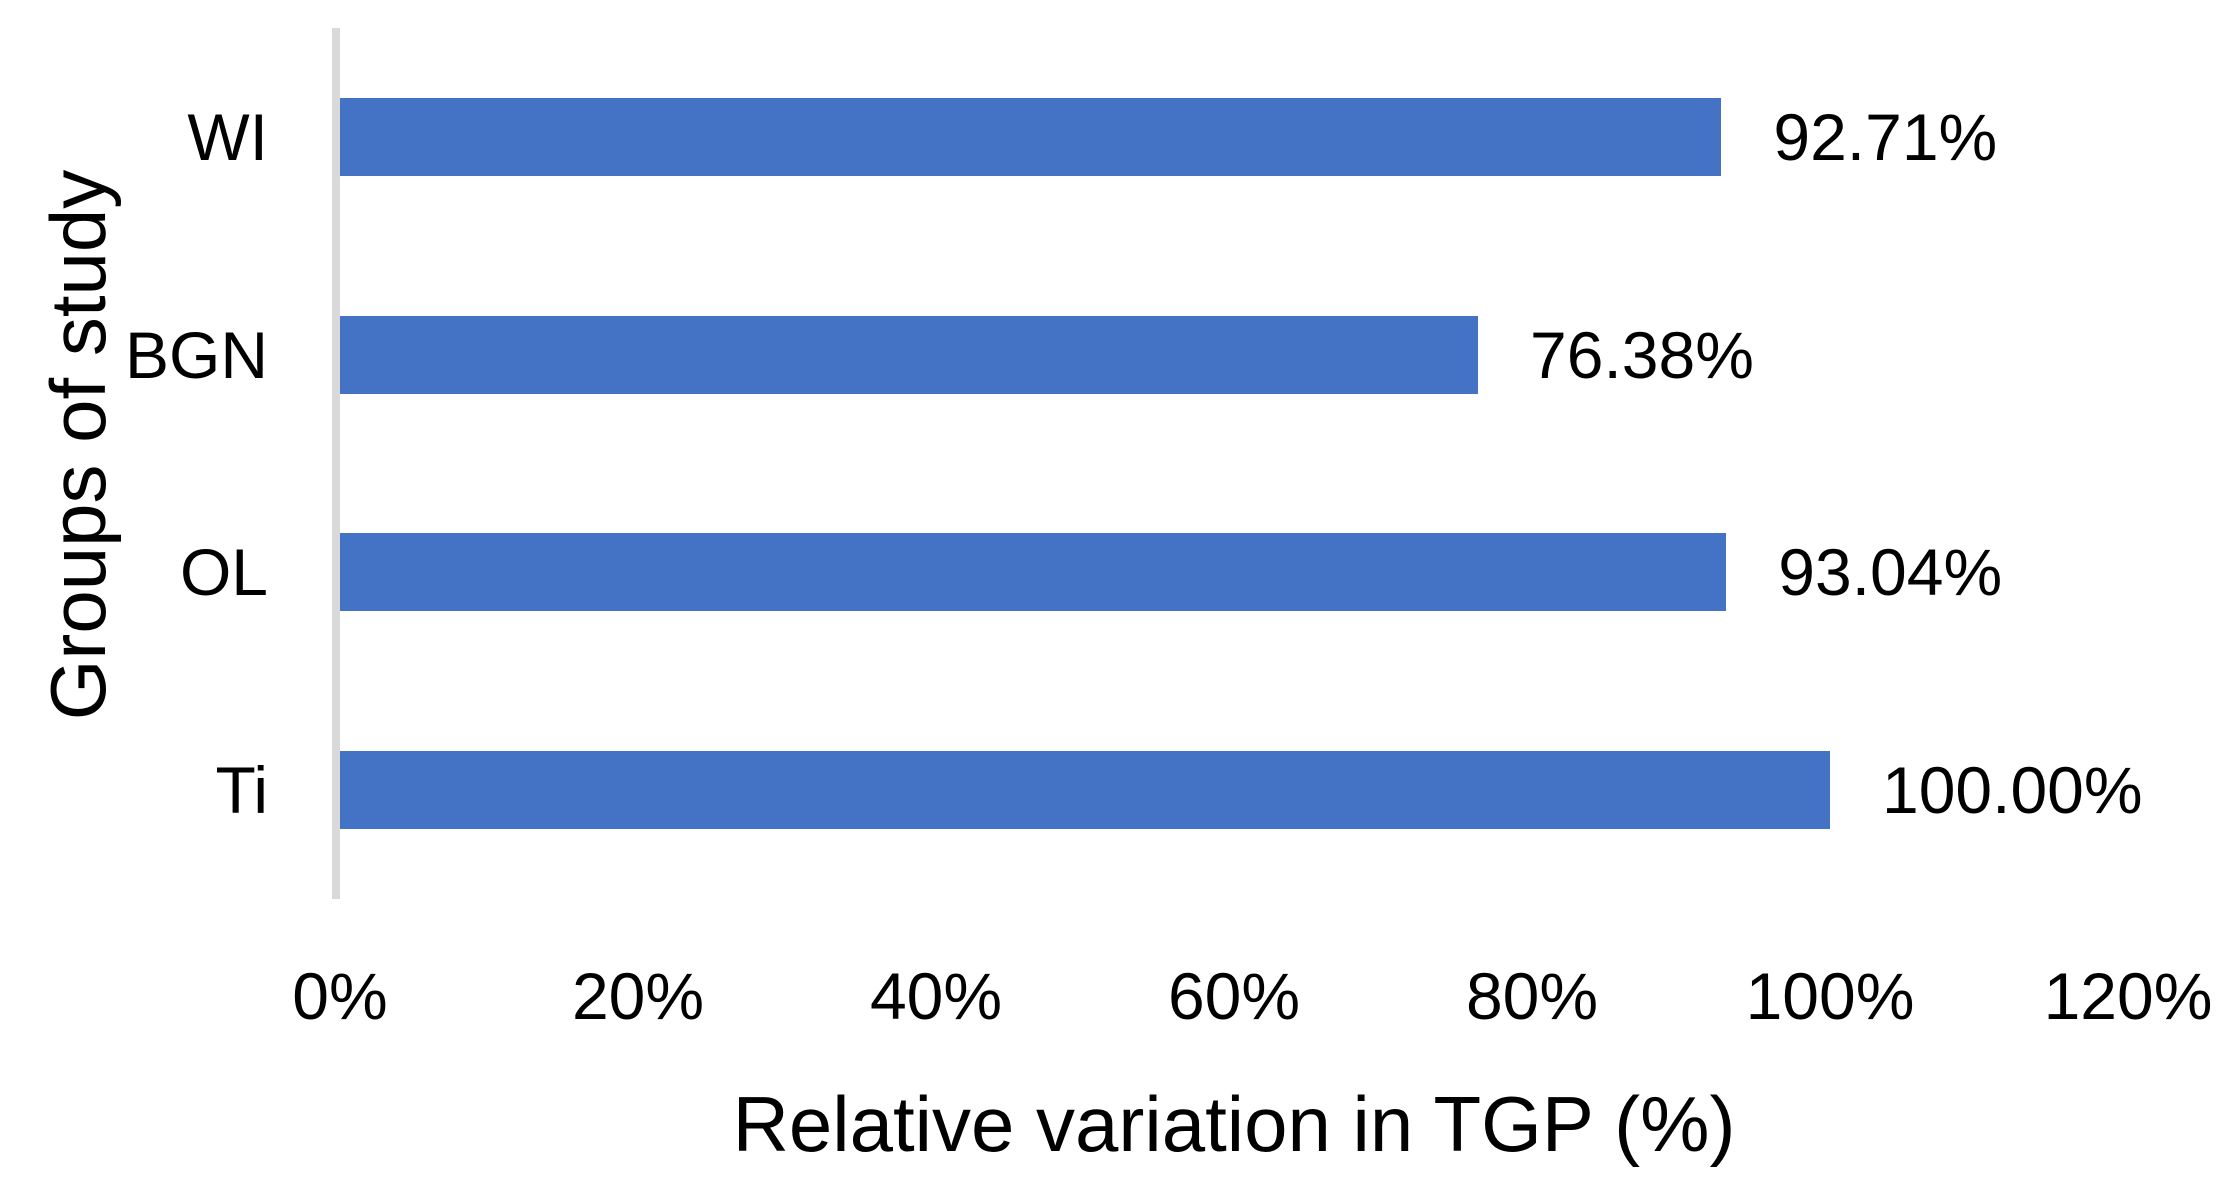 This screenshot has width=2230, height=1179. I want to click on x-tick-label: 80%, so click(1532, 996).